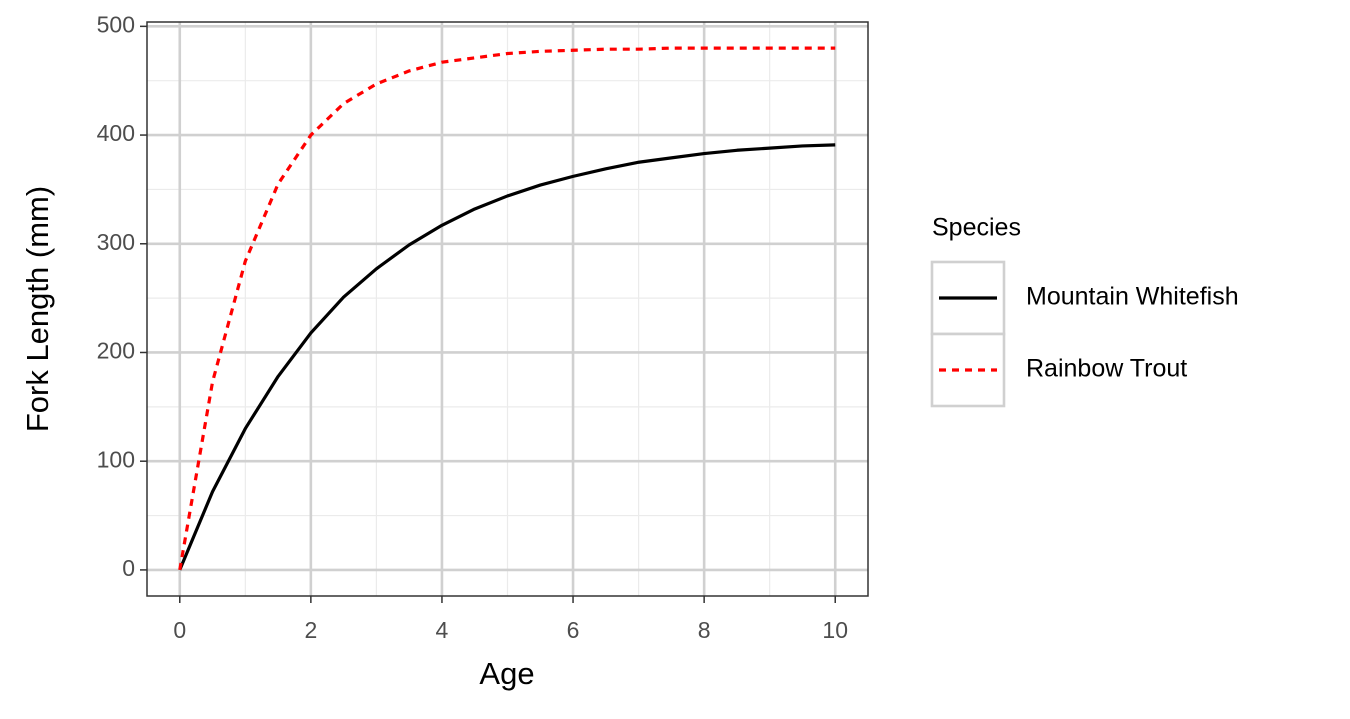 The height and width of the screenshot is (719, 1350). I want to click on y-tick-label: 100, so click(116, 459).